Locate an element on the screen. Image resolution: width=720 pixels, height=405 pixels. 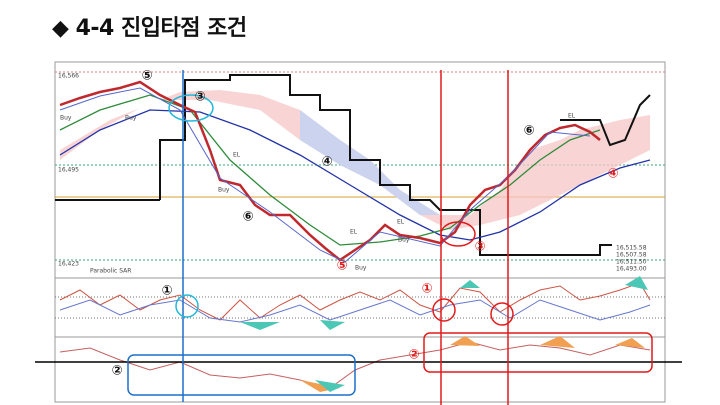
price-label: 16,423 is located at coordinates (68, 264).